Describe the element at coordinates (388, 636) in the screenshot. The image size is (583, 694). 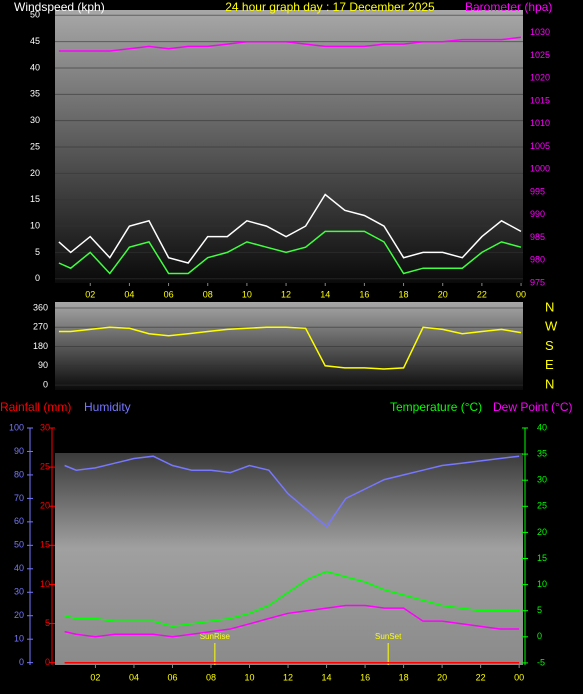
I see `annotation: SunSet` at that location.